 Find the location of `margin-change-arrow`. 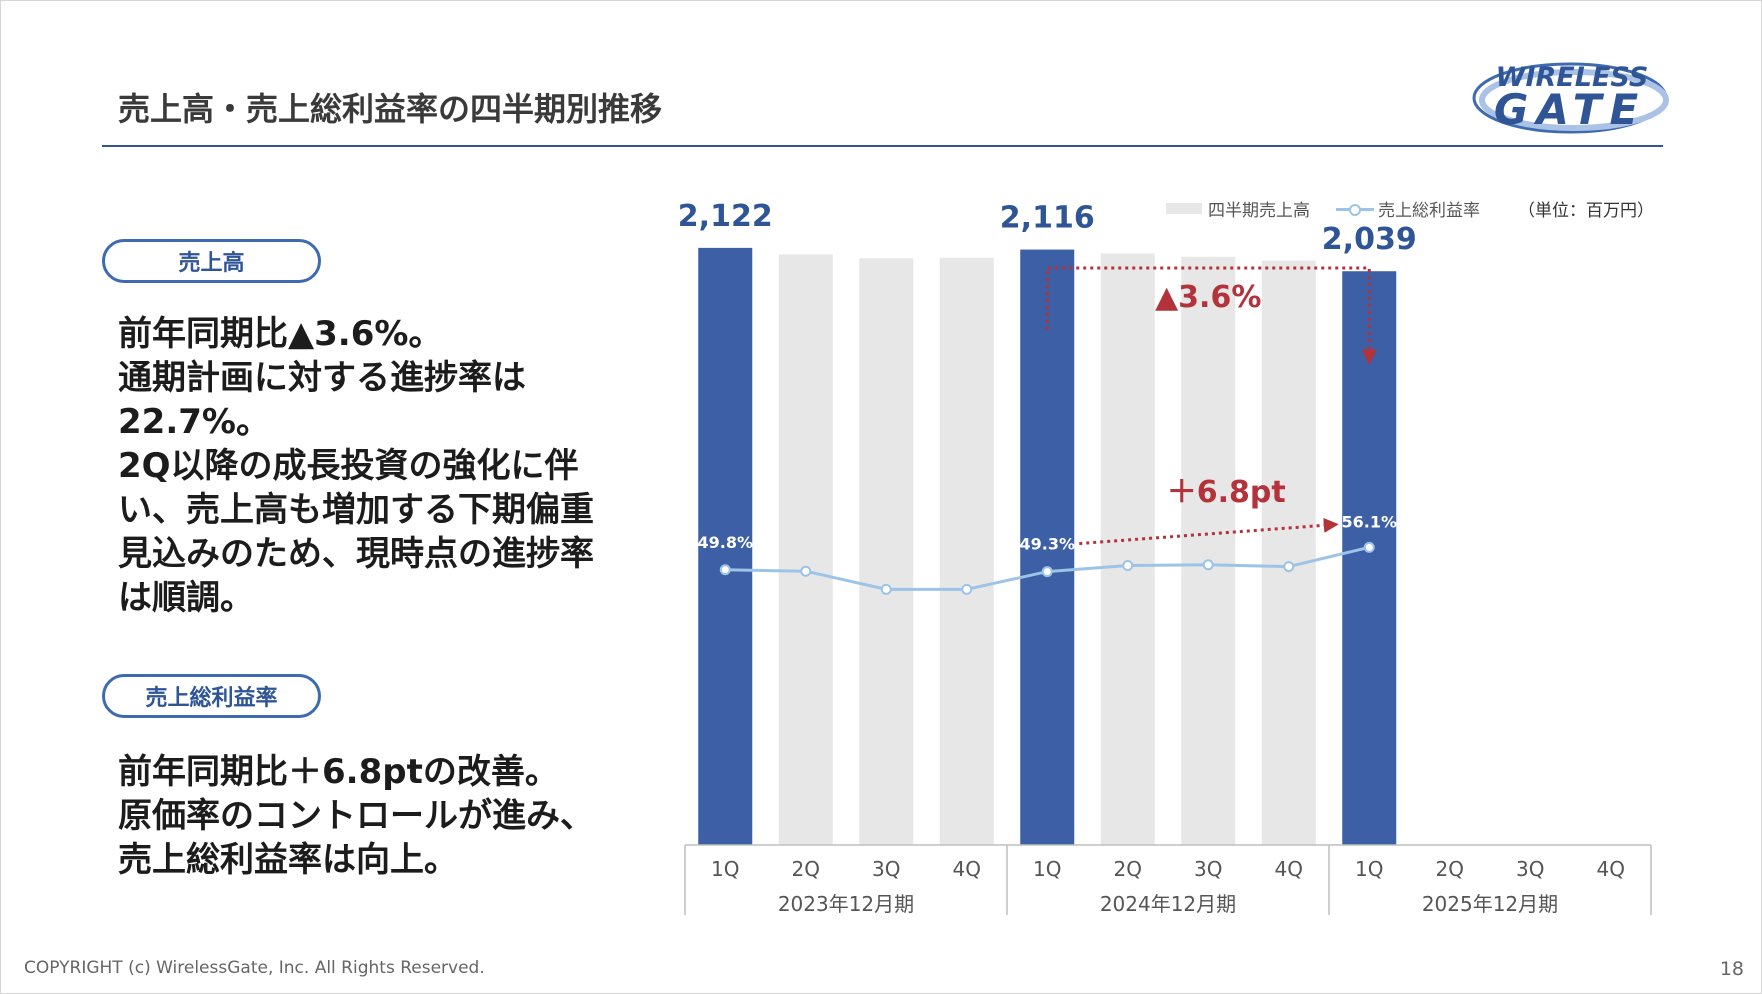

margin-change-arrow is located at coordinates (1209, 531).